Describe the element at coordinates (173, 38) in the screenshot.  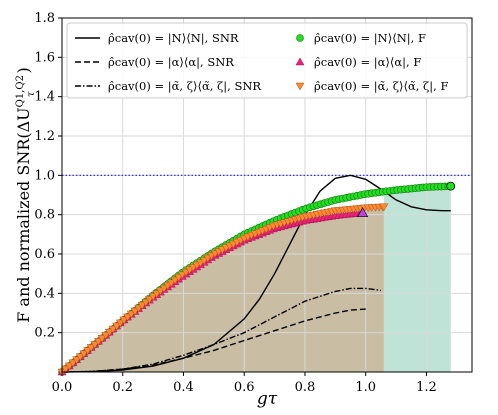
I see `legend-label-0: ρ̂cav(0) = |N⟩⟨N|, SNR` at that location.